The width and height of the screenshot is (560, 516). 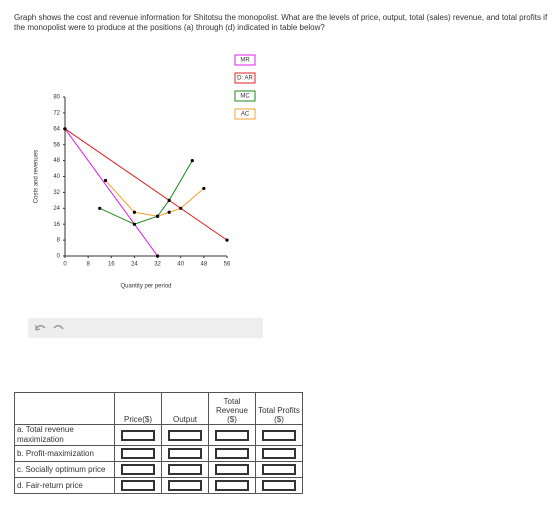 I want to click on row-label: d. Fair-return price, so click(x=64, y=485).